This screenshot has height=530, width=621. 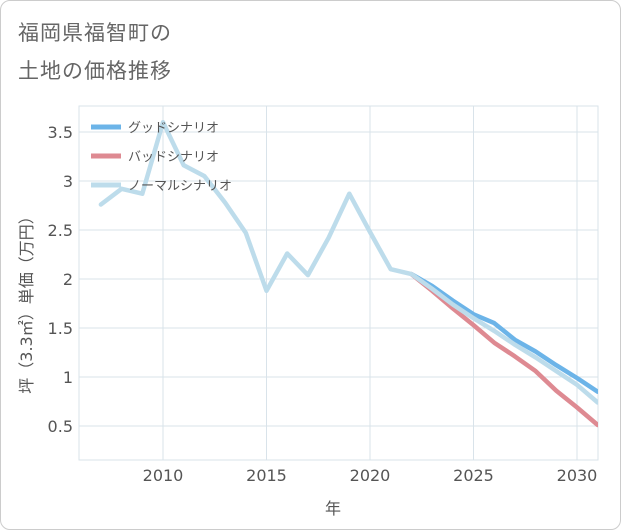 What do you see at coordinates (95, 71) in the screenshot?
I see `chart-title-line-2: 土地の価格推移` at bounding box center [95, 71].